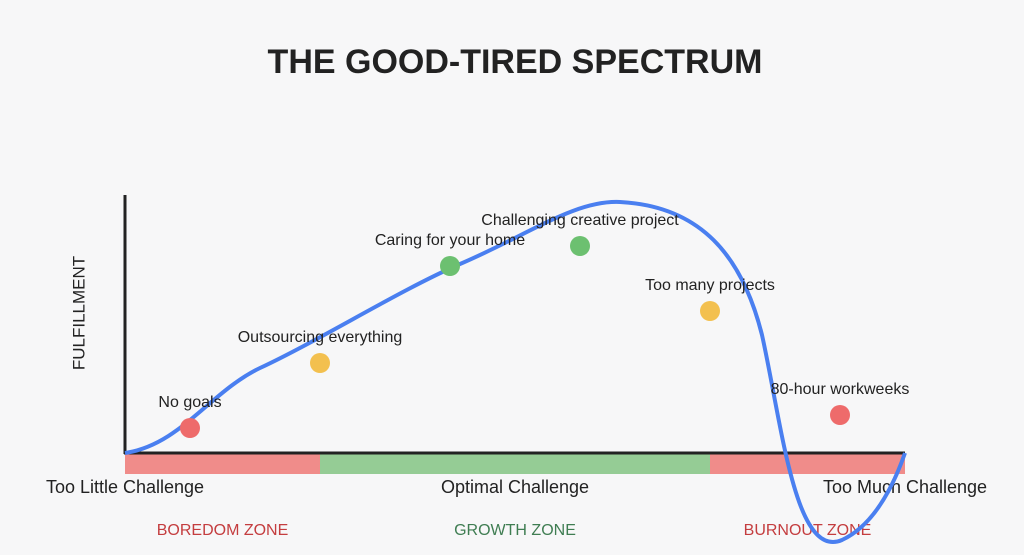  Describe the element at coordinates (320, 337) in the screenshot. I see `point-label: Outsourcing everything` at that location.